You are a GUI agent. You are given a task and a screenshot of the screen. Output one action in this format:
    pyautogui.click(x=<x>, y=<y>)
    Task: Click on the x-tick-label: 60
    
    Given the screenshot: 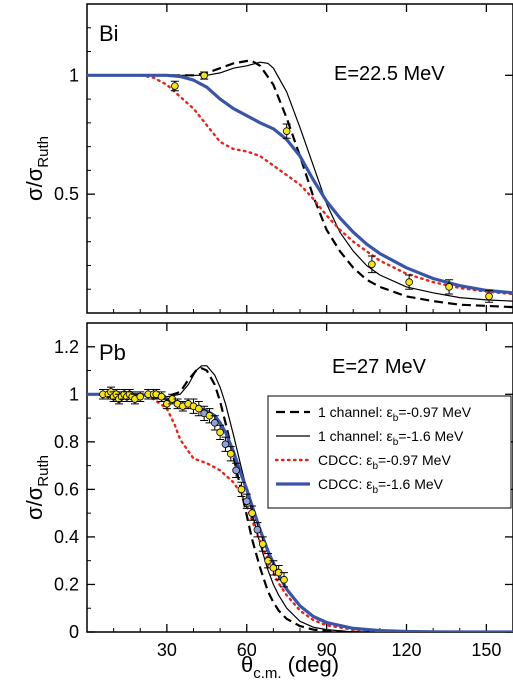 What is the action you would take?
    pyautogui.click(x=247, y=650)
    